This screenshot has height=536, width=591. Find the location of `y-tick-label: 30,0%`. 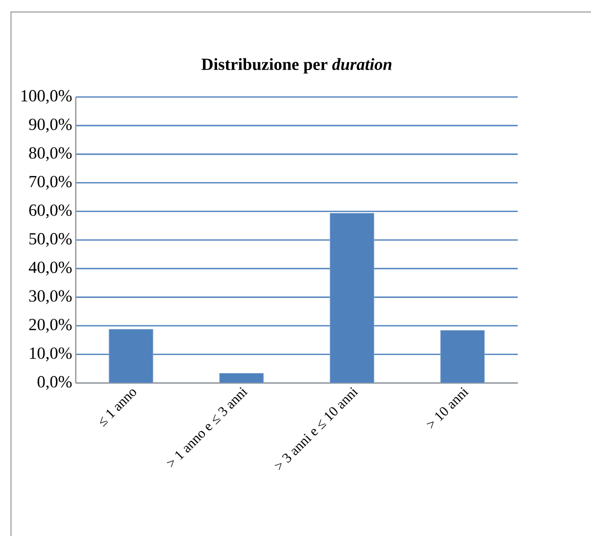

y-tick-label: 30,0% is located at coordinates (50, 297).